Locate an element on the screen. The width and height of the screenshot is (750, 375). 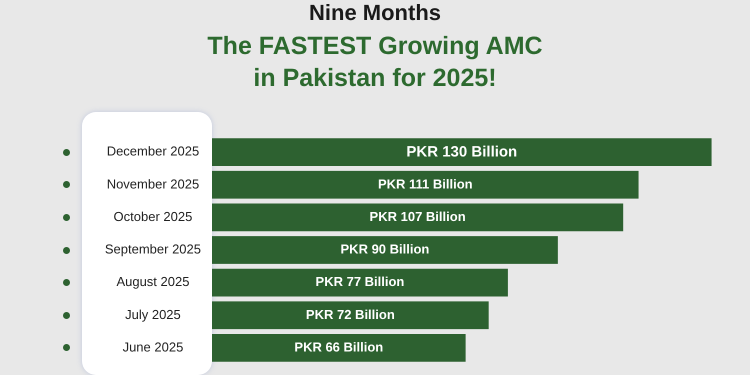
chart-title: Nine Months is located at coordinates (375, 13).